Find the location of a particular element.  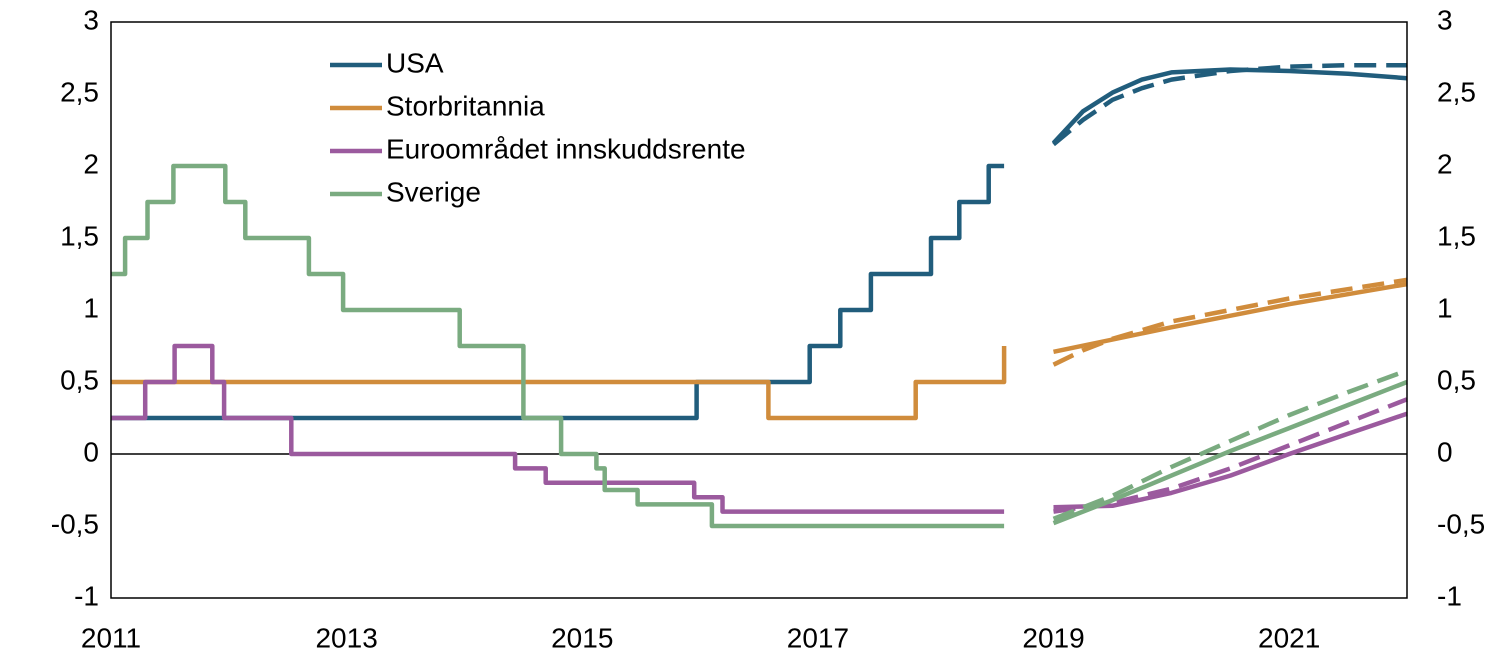

y2-tick-label: 1,5 is located at coordinates (1456, 235).